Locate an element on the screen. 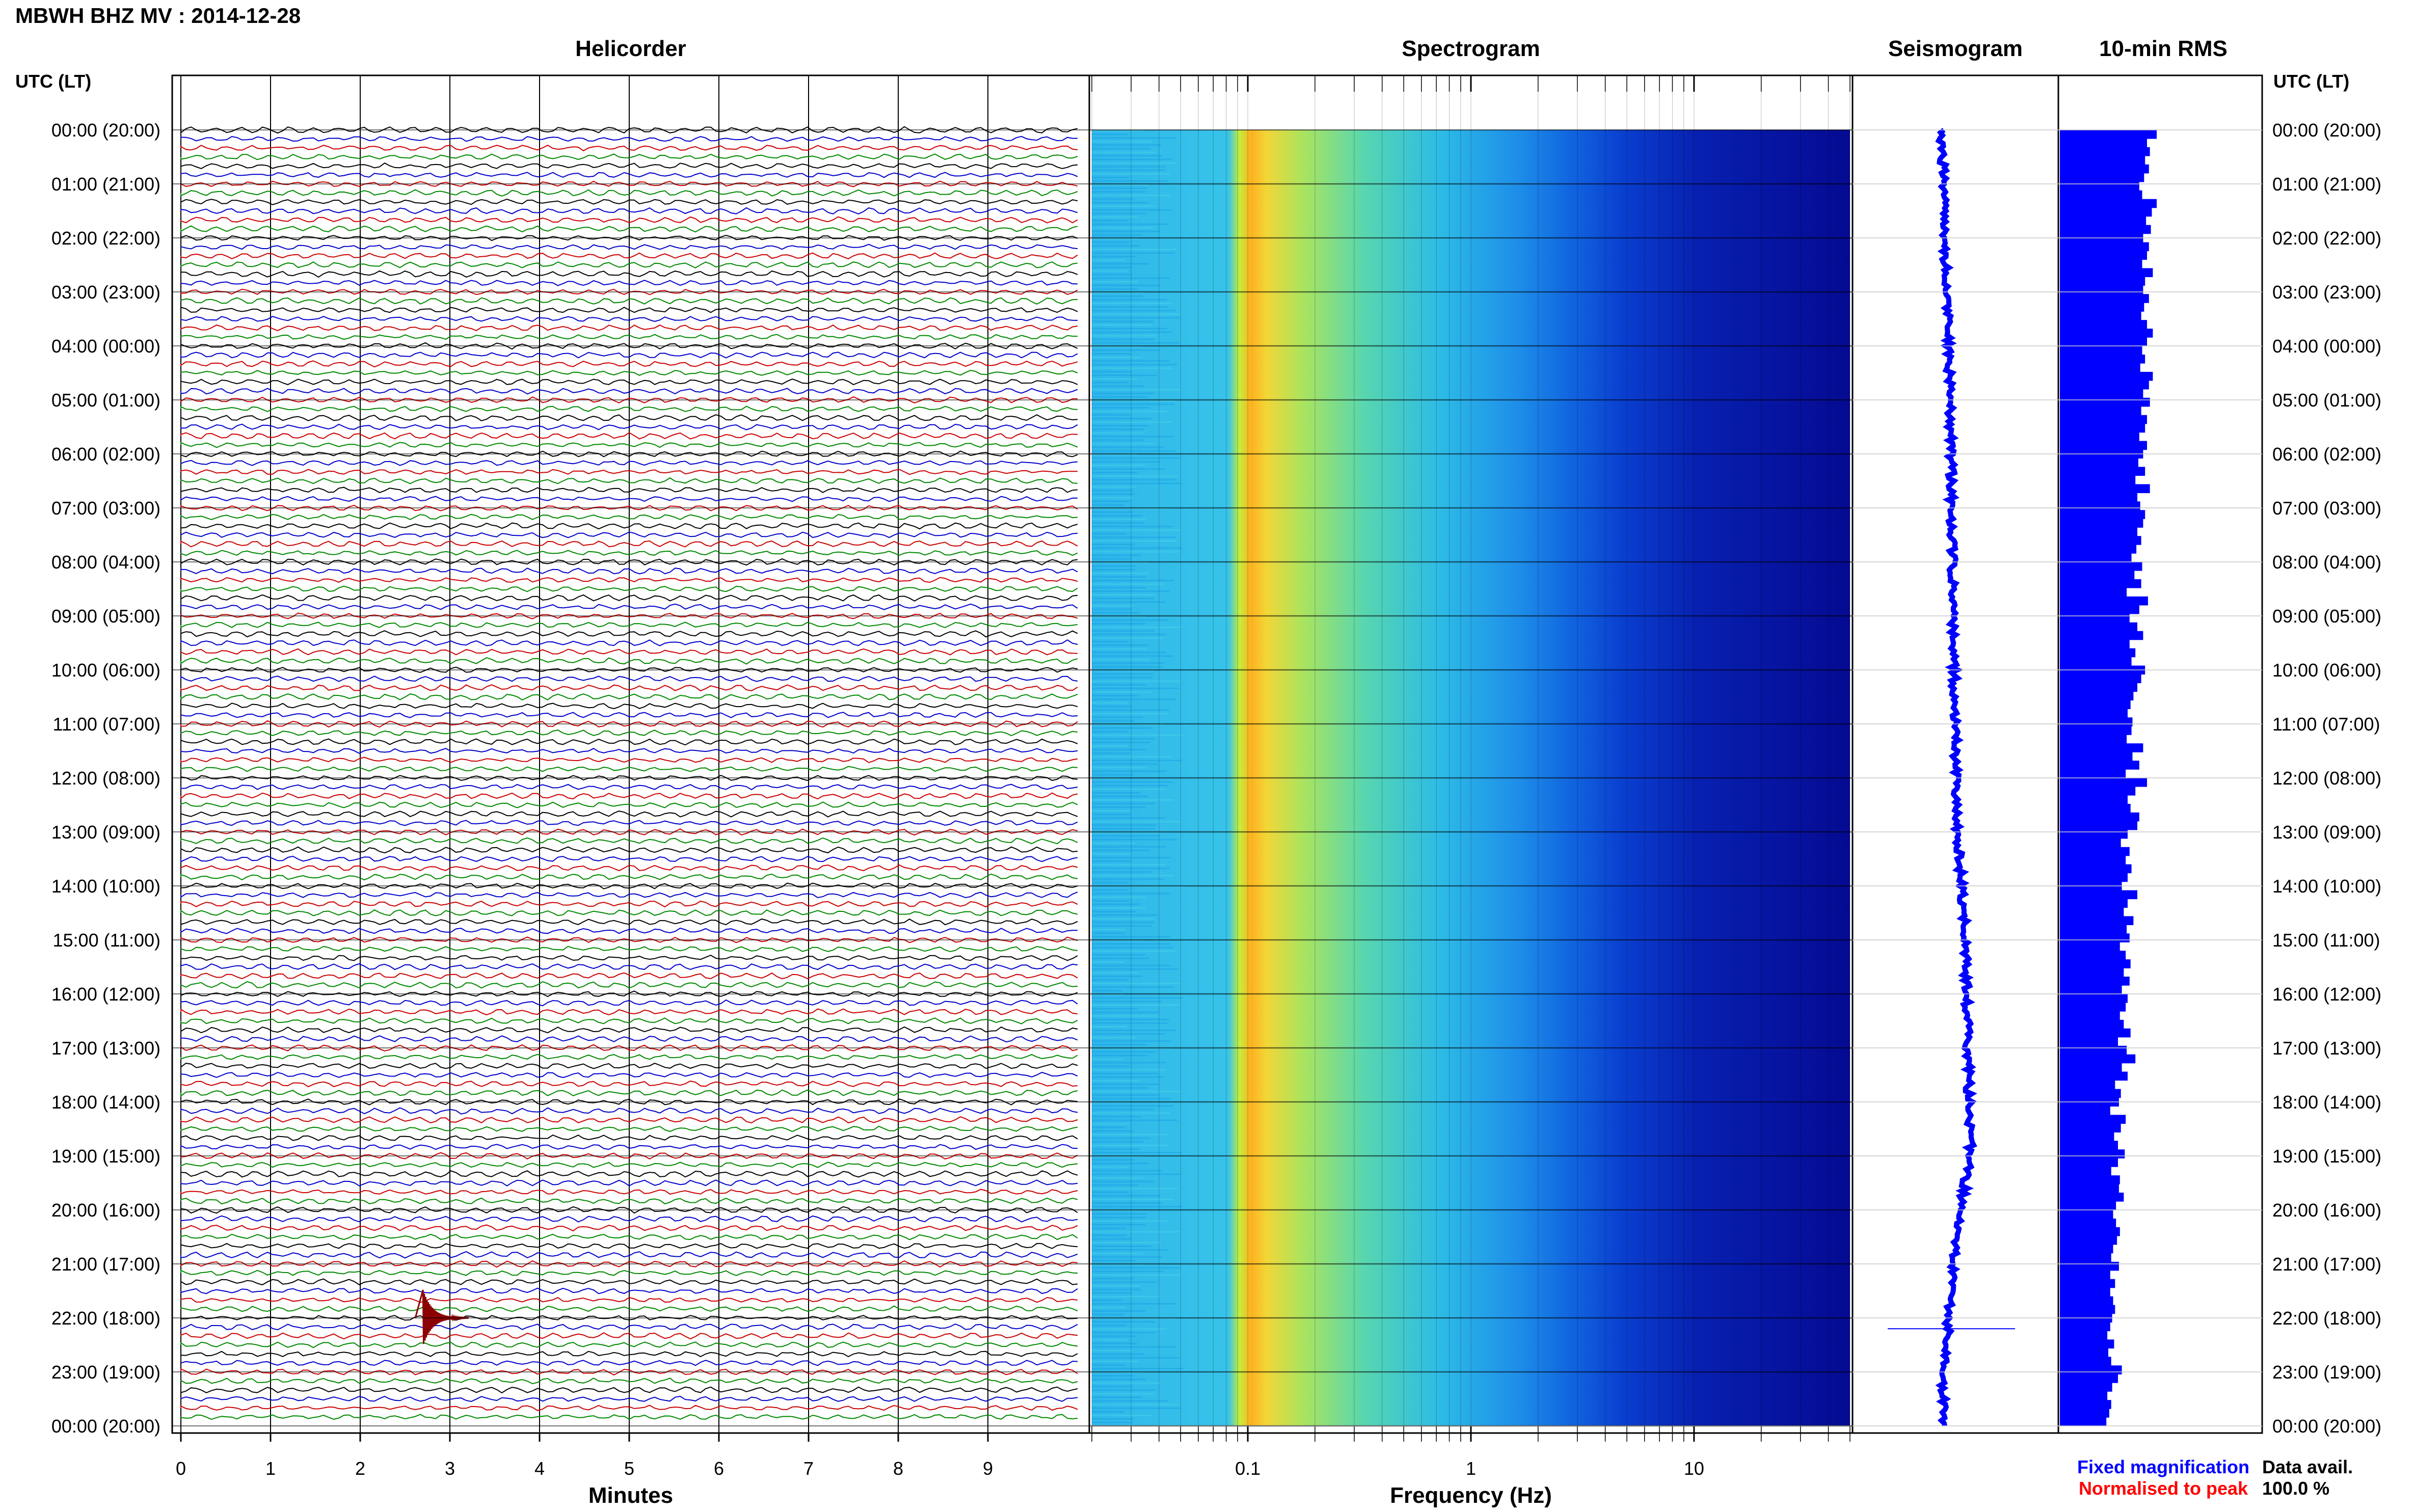 This screenshot has height=1512, width=2415. x-tick-label: 2 is located at coordinates (360, 1468).